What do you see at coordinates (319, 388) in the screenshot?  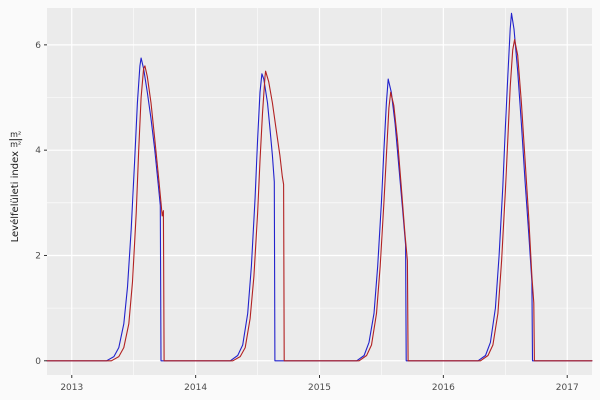 I see `x-tick-label: 2015` at bounding box center [319, 388].